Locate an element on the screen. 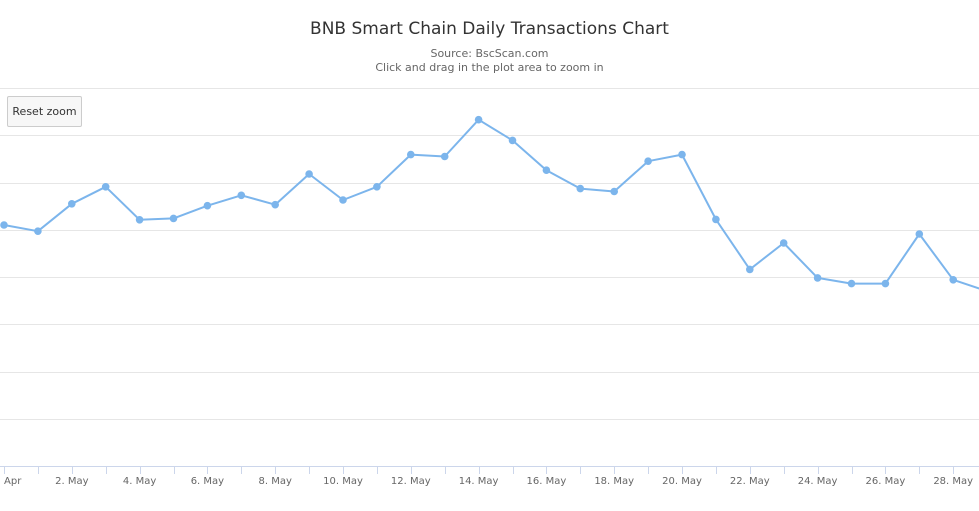 The image size is (979, 511). reset-zoom-button: Reset zoom is located at coordinates (44, 111).